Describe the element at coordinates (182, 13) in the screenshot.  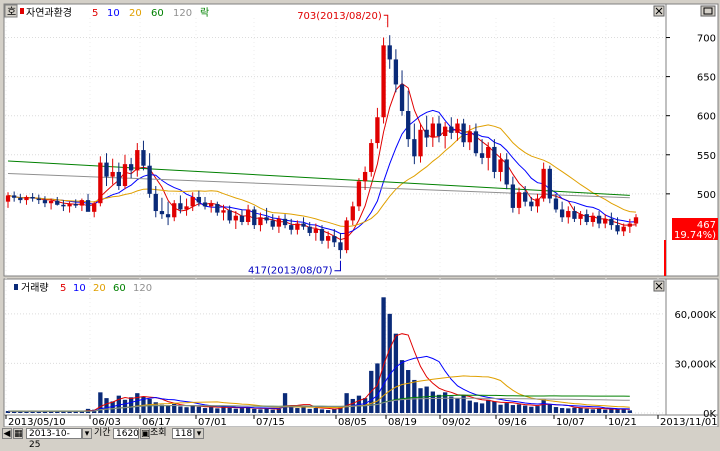
I see `price-legend-item-120: 120` at that location.